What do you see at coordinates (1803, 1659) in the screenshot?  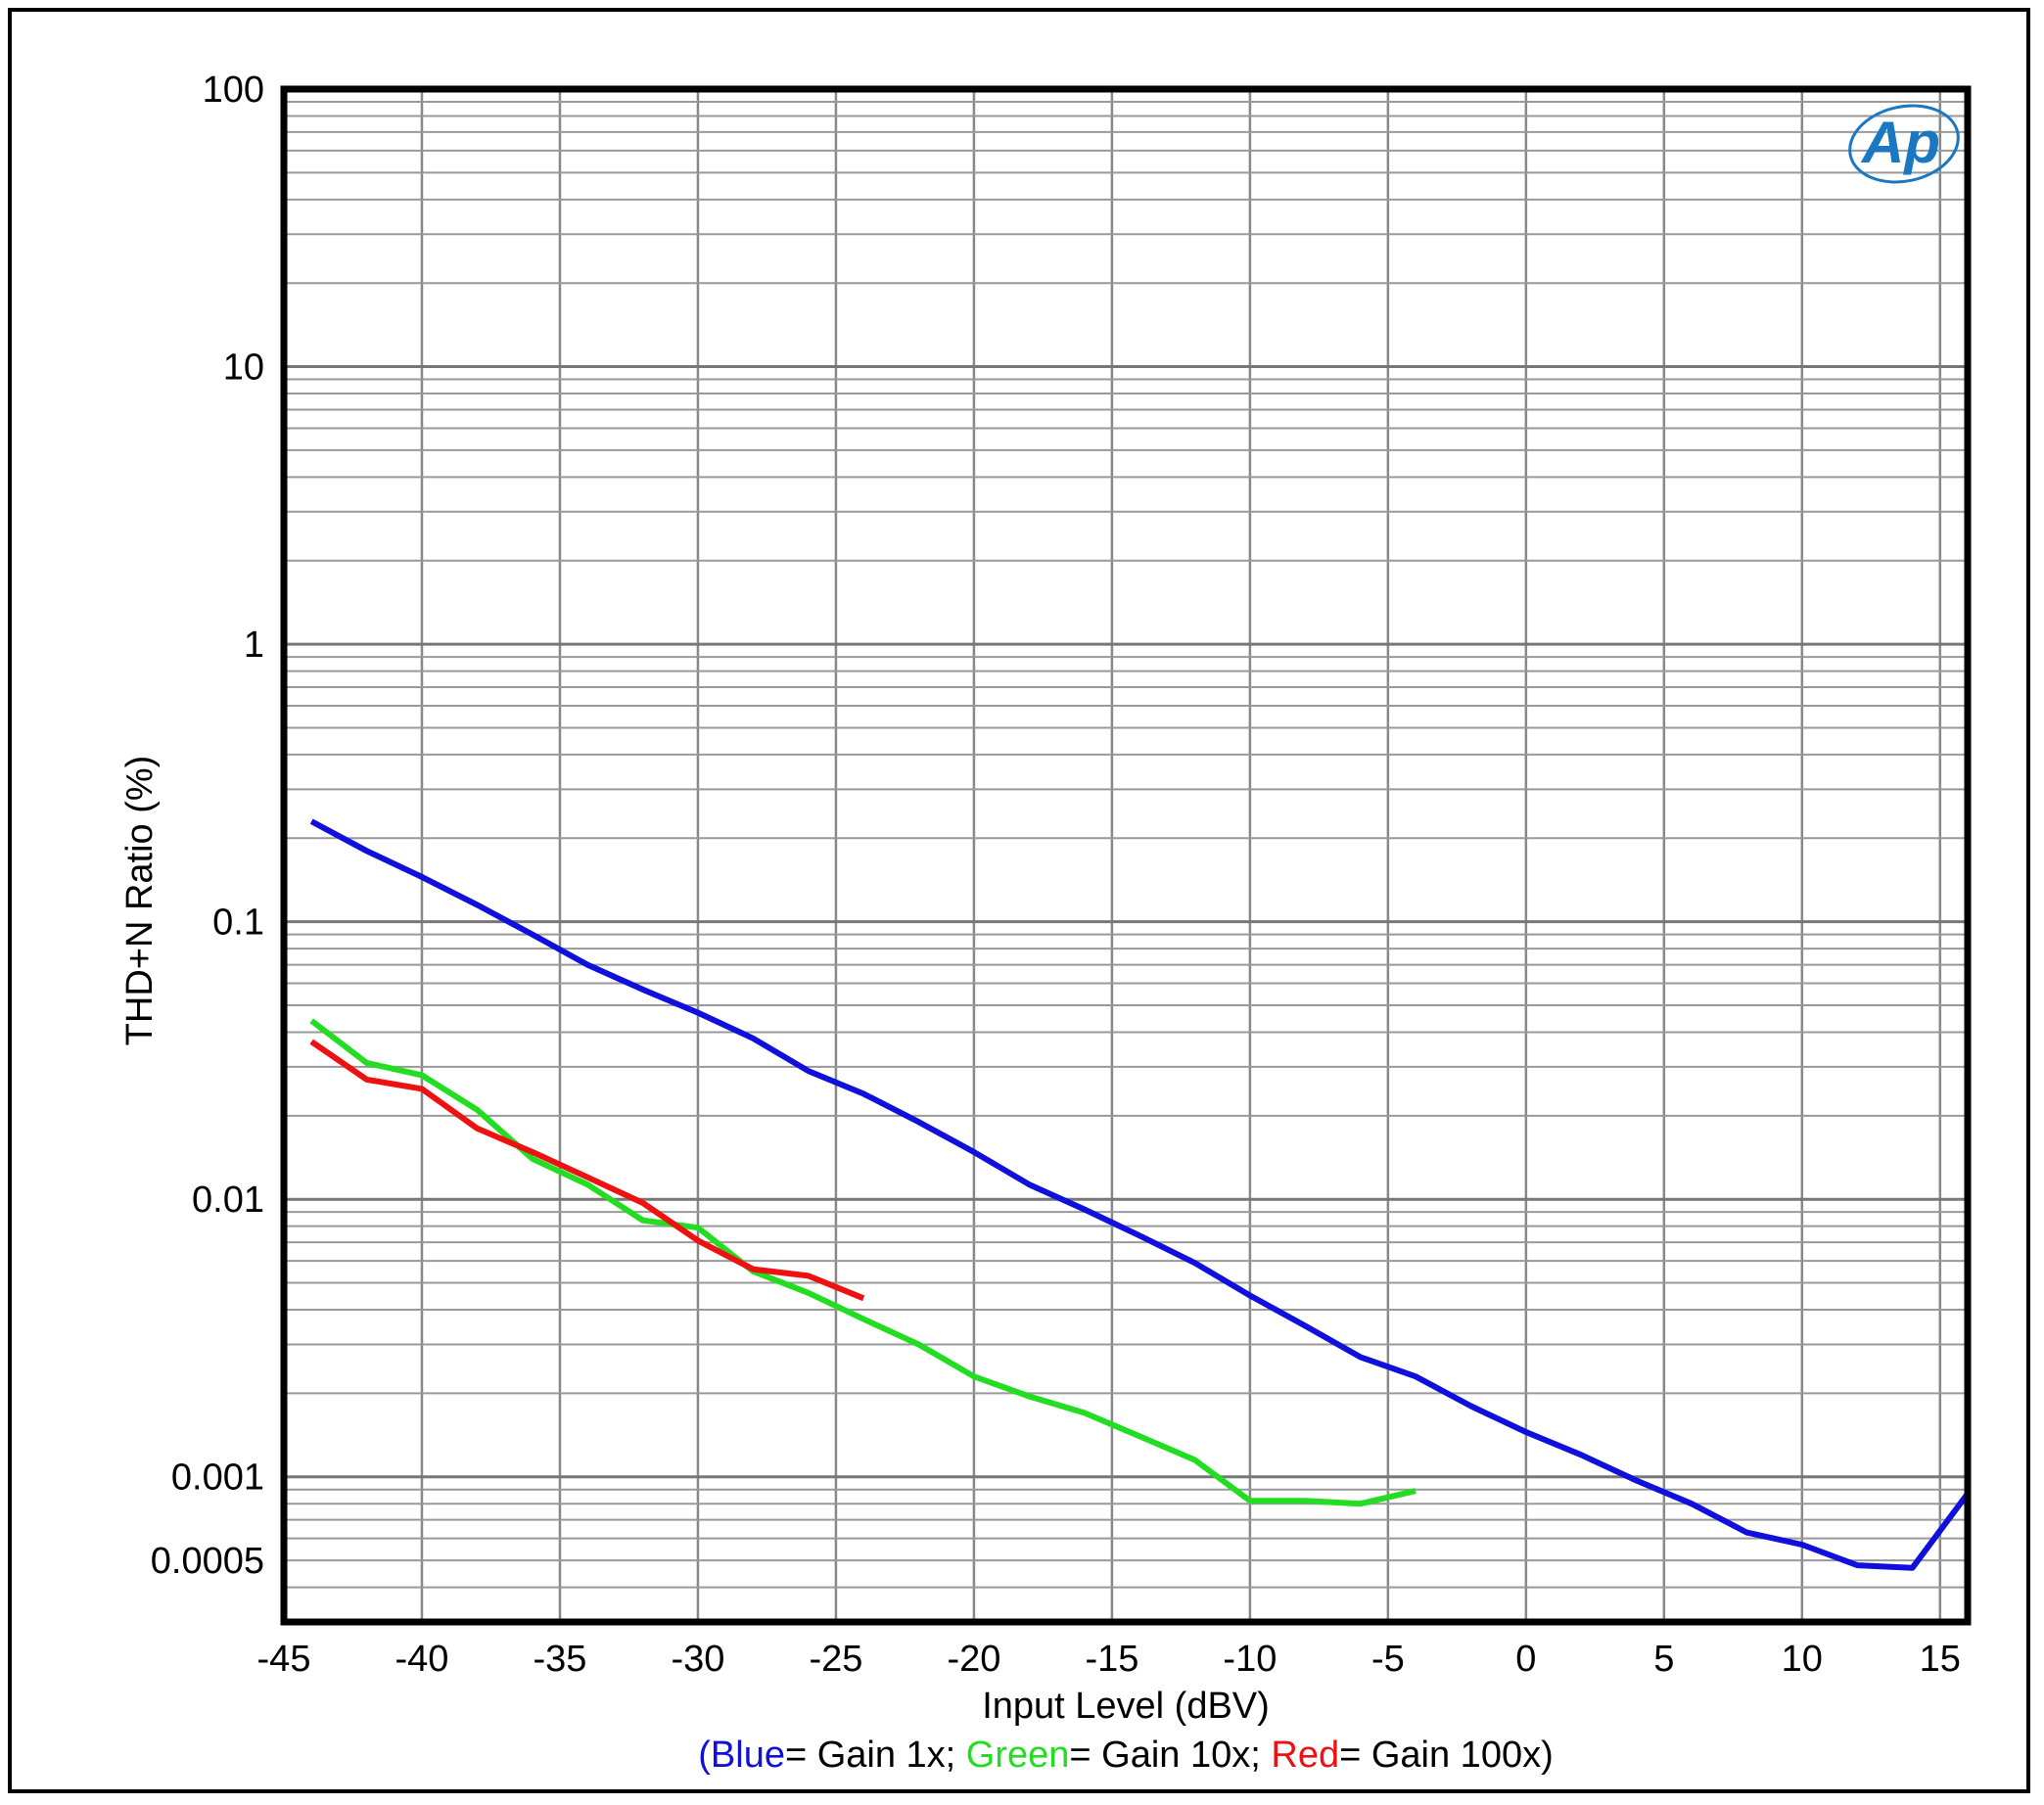 I see `x-tick-label: 10` at bounding box center [1803, 1659].